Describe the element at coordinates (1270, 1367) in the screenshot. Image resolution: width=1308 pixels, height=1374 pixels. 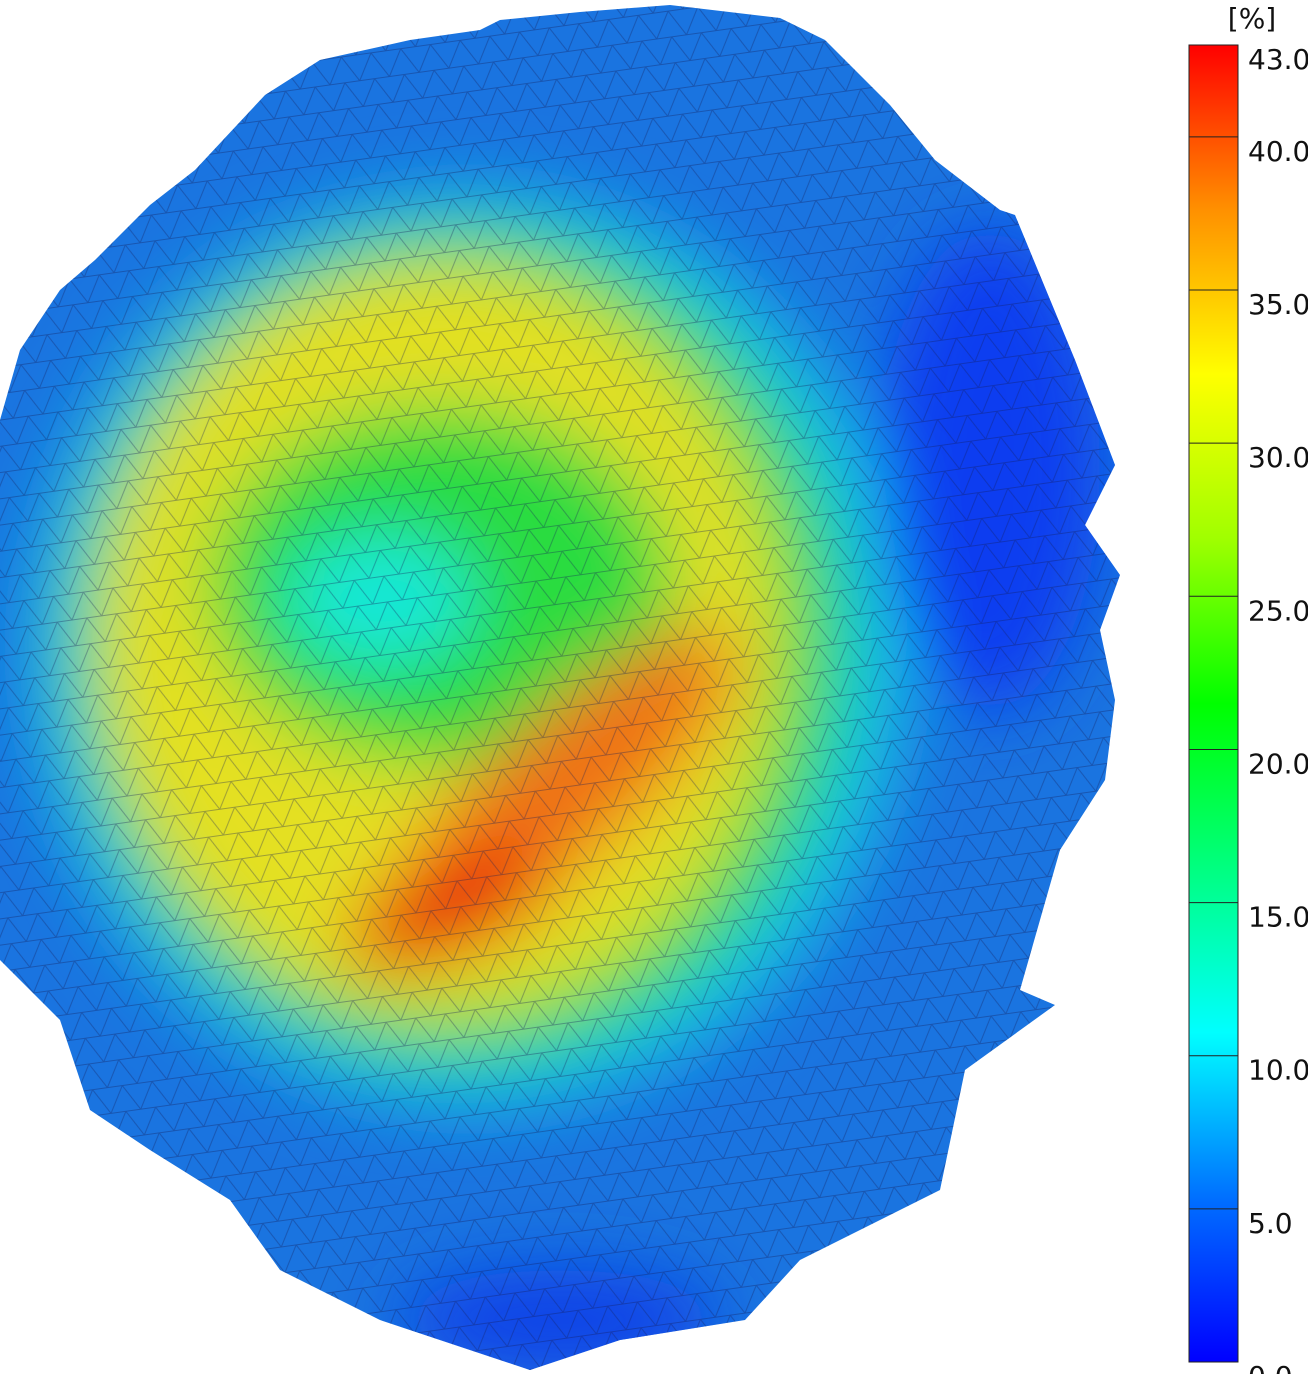
I see `colorbar-tick-label: 0.0` at that location.